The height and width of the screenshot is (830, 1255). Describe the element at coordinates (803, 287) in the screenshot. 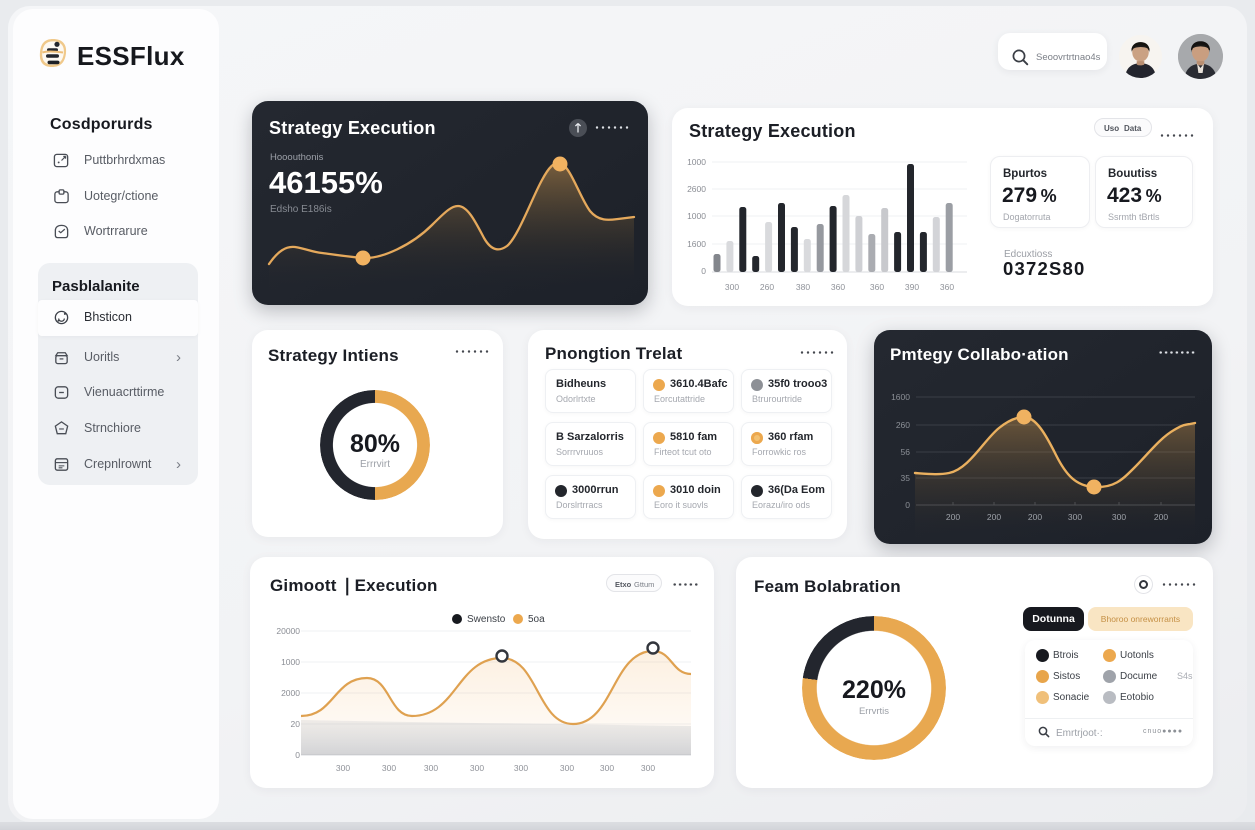

I see `svg-text: 380` at that location.